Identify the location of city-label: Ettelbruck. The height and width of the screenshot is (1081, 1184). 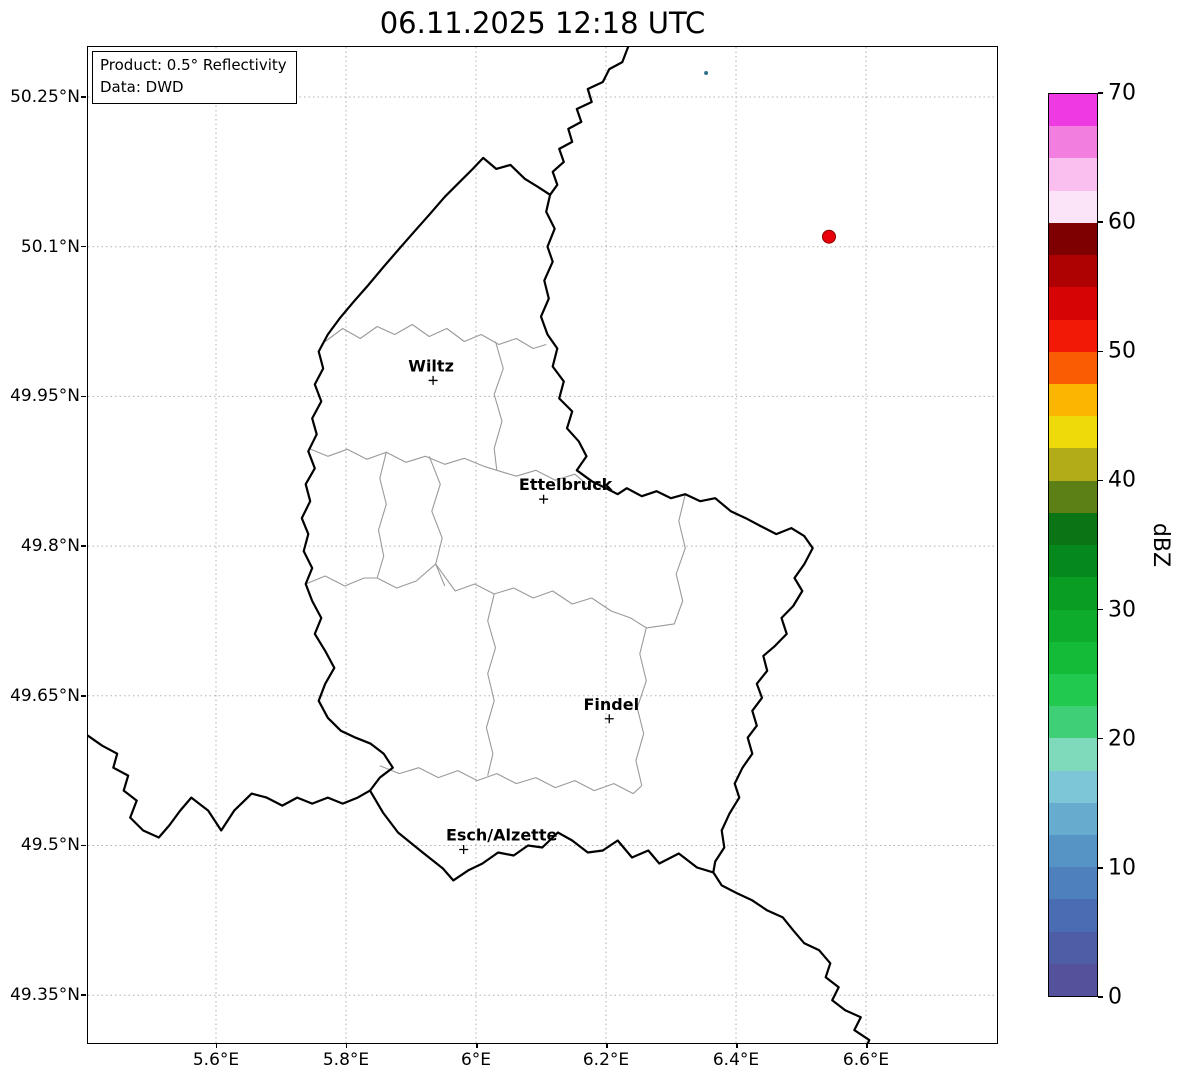
(566, 484).